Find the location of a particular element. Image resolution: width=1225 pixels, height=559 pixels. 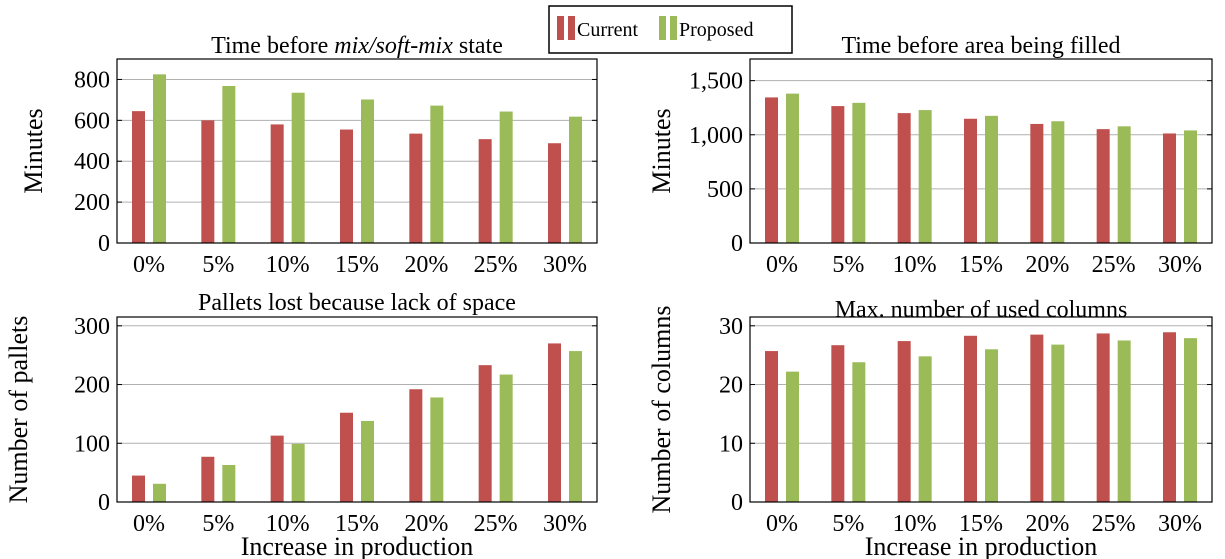

ytick-label: 400 is located at coordinates (92, 162).